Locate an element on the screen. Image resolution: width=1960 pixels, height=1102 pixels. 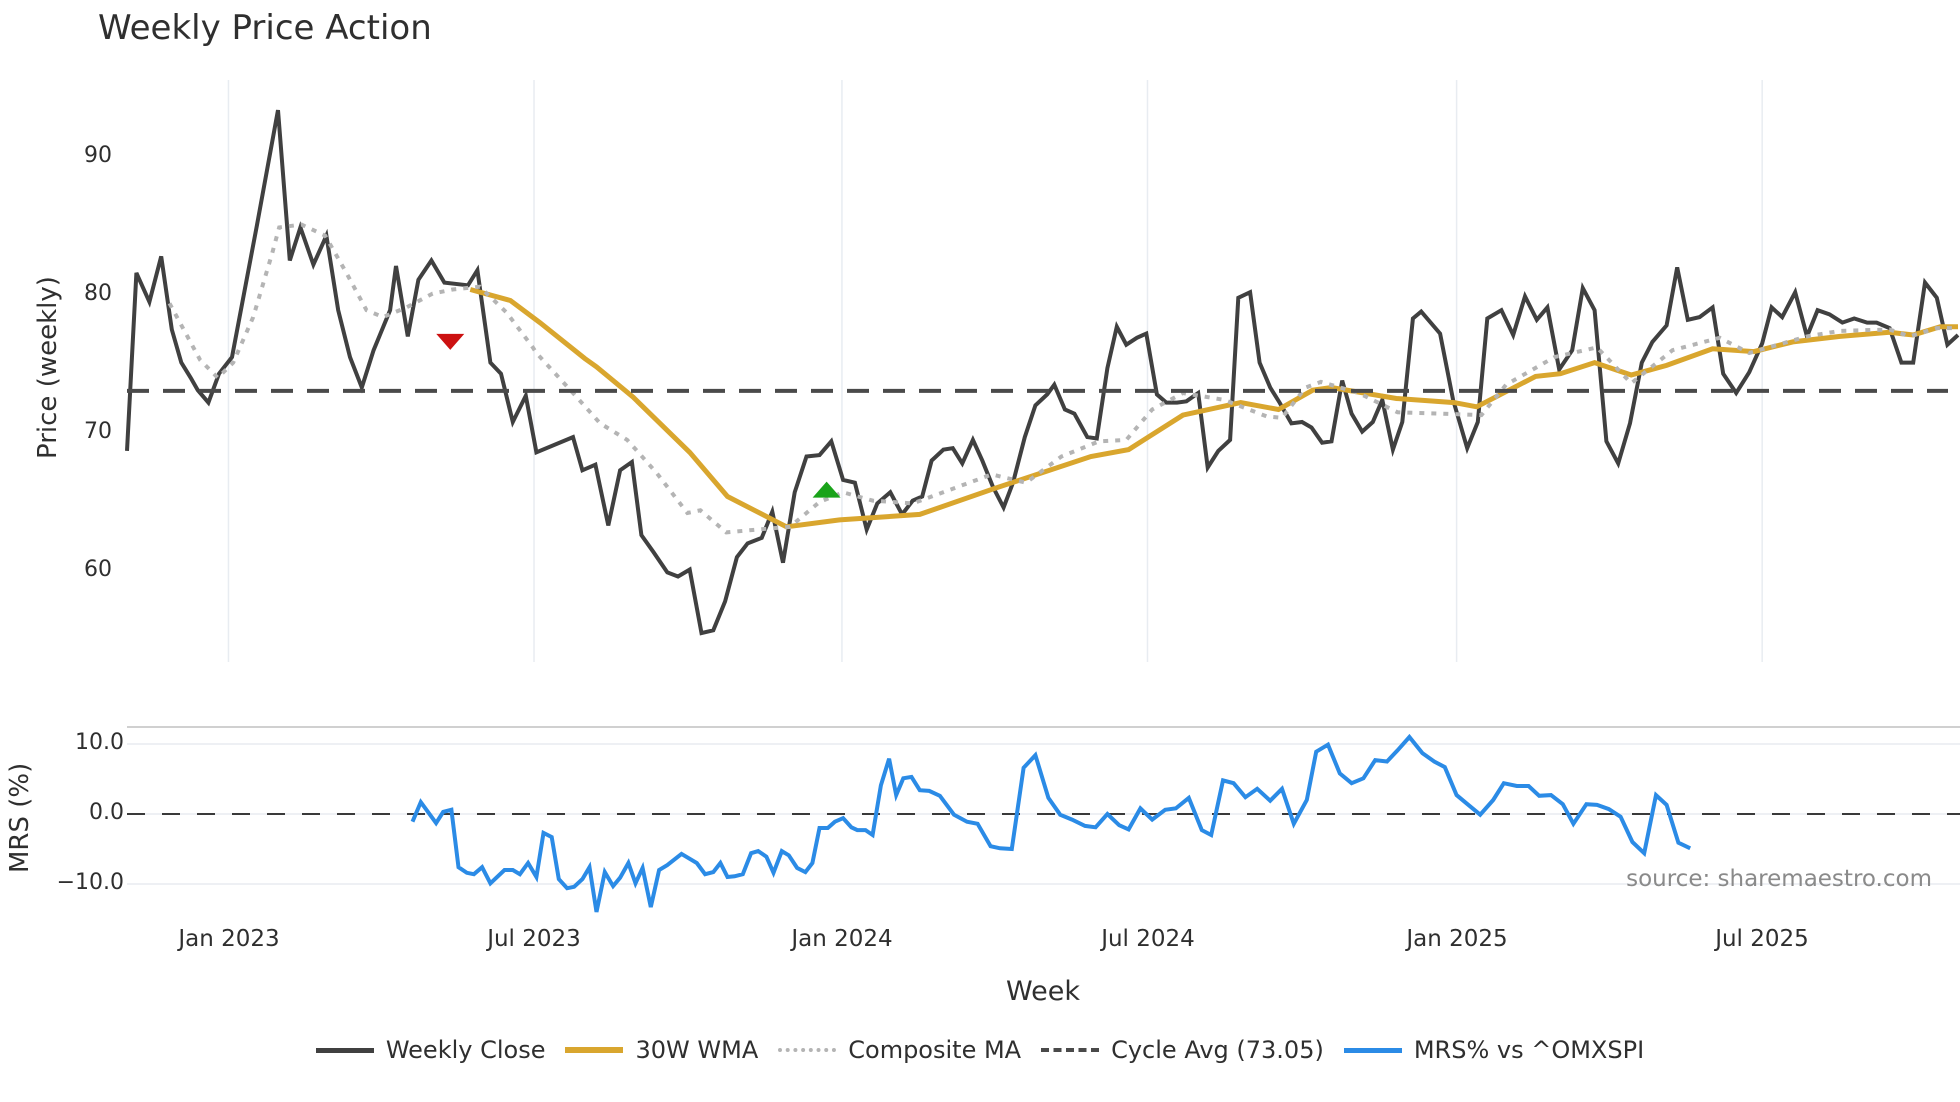
legend-item-weekly-close: Weekly Close is located at coordinates (430, 1050).